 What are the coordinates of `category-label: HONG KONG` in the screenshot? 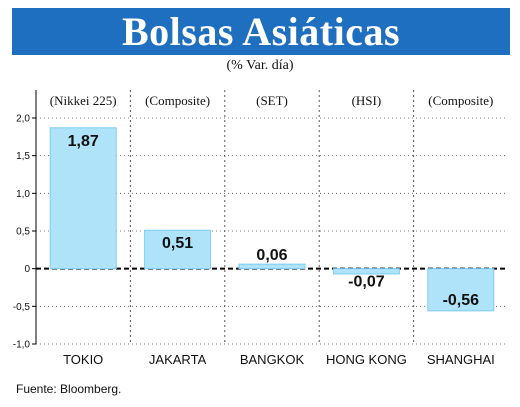 It's located at (366, 359).